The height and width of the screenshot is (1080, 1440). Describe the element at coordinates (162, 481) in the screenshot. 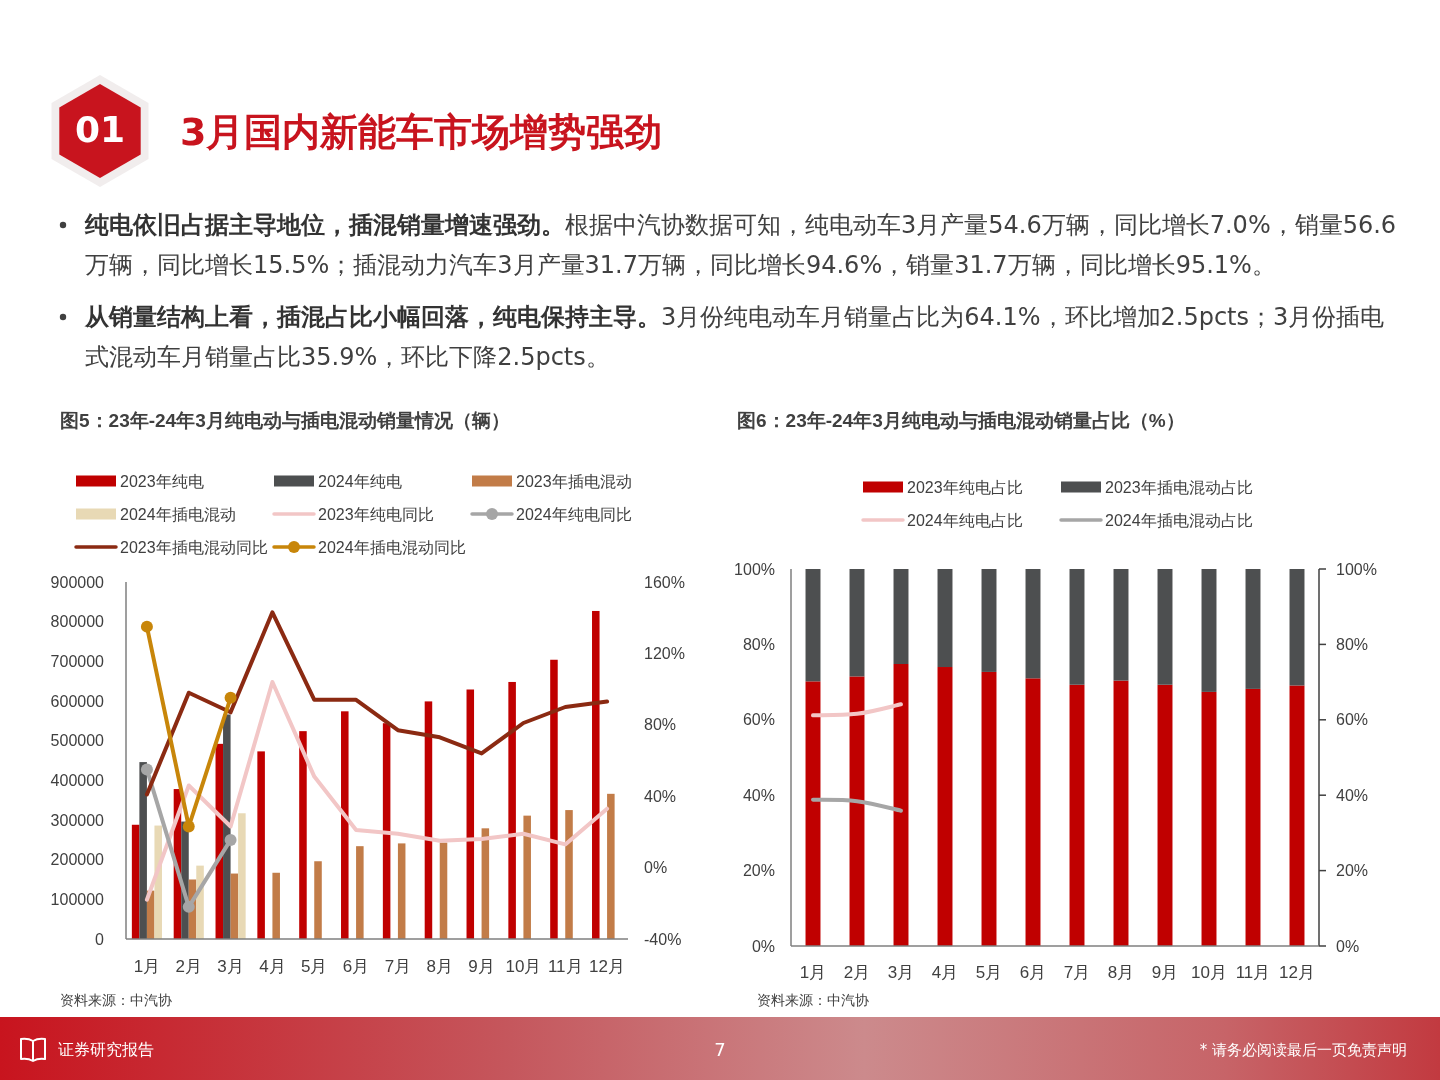

I see `legend-label: 2023年纯电` at that location.